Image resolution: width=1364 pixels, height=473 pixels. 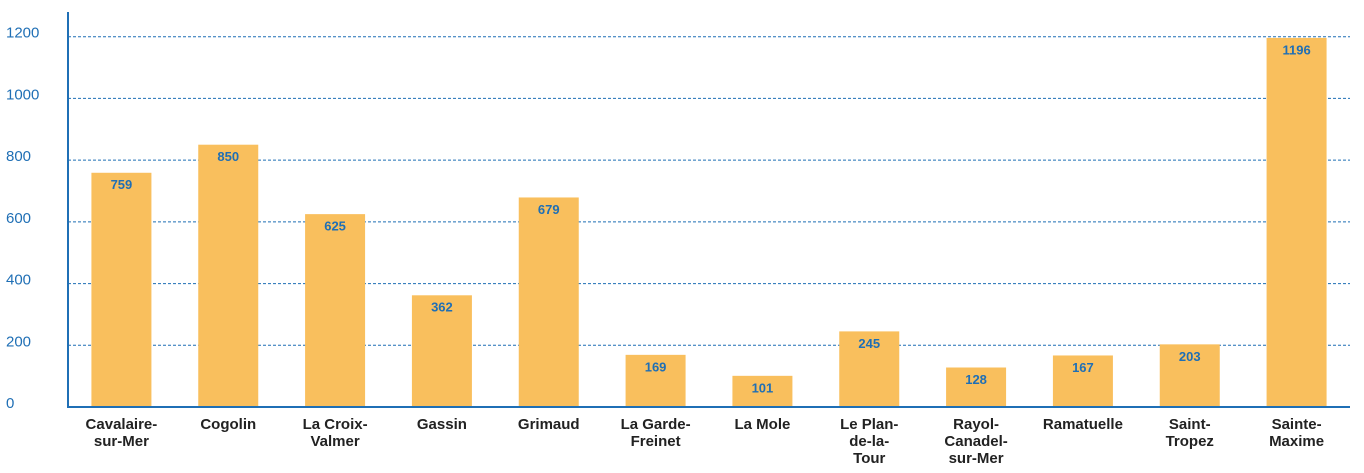 What do you see at coordinates (18, 341) in the screenshot?
I see `y-tick-label: 200` at bounding box center [18, 341].